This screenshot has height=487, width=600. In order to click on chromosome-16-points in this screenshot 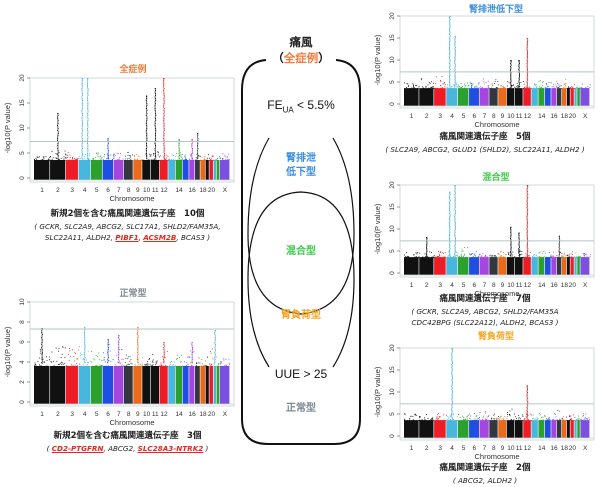, I will do `click(554, 93)`.